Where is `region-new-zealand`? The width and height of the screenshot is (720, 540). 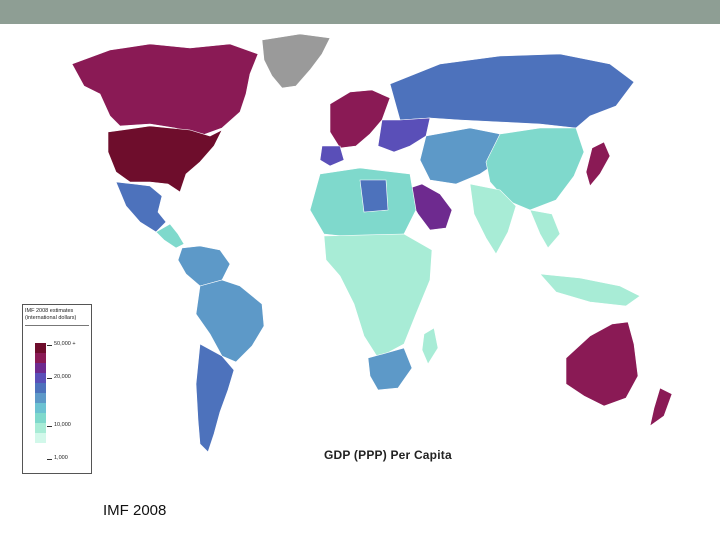 region-new-zealand is located at coordinates (661, 407).